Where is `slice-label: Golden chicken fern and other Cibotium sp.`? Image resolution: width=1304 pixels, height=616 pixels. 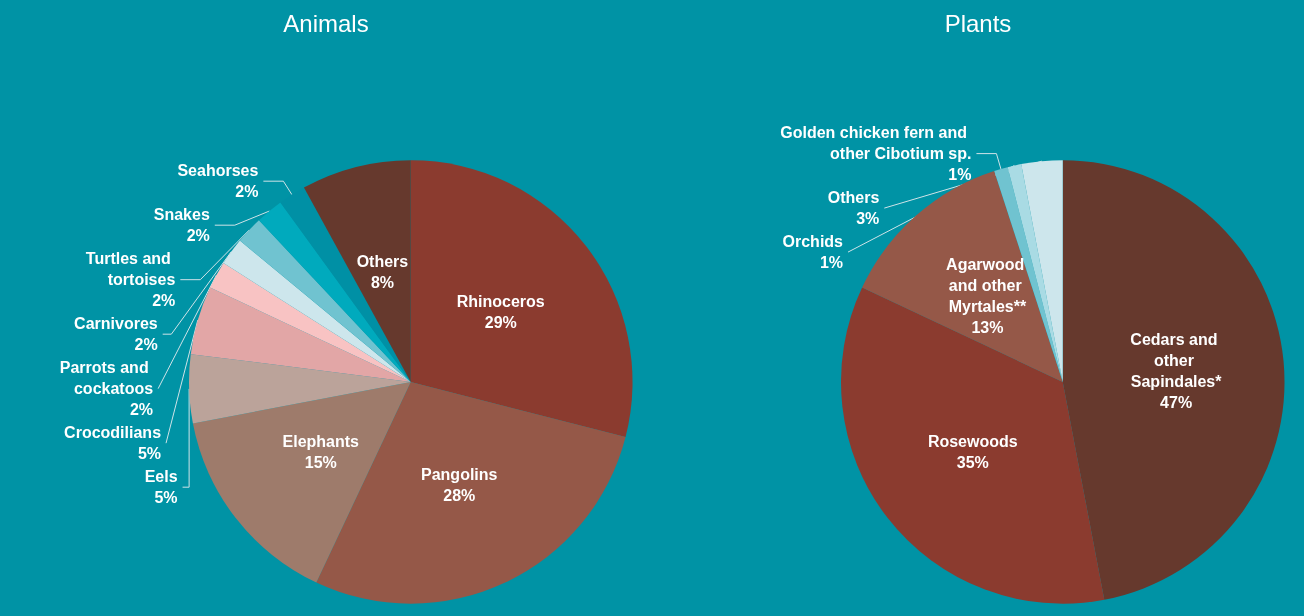 slice-label: Golden chicken fern and other Cibotium sp. is located at coordinates (876, 143).